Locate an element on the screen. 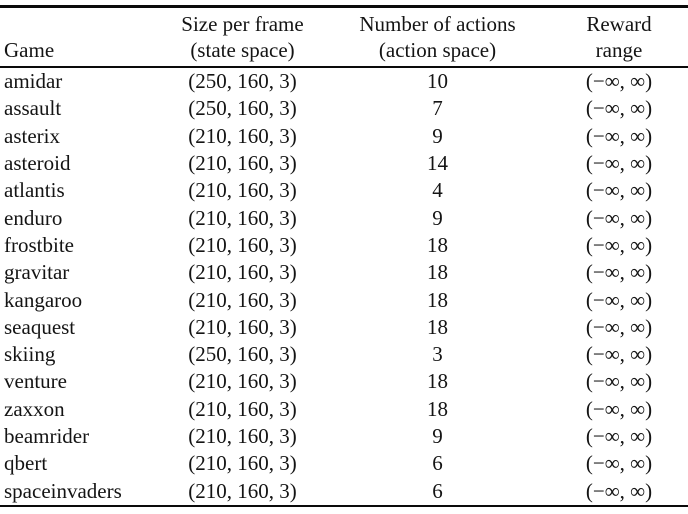 The height and width of the screenshot is (514, 688). column-header-state-space-line2: (state space) is located at coordinates (242, 50).